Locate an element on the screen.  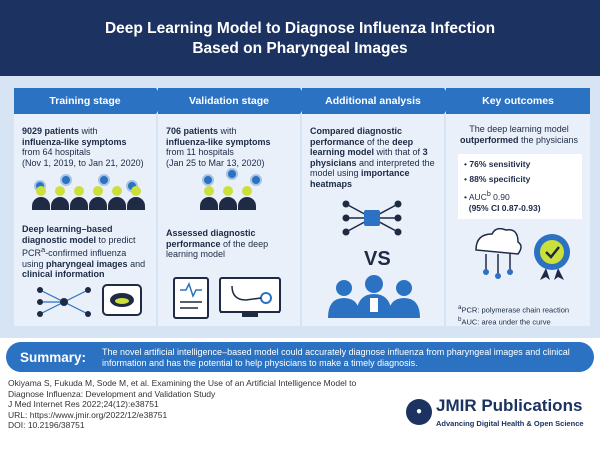
text: AUC: area under the curve is located at coordinates (506, 322).